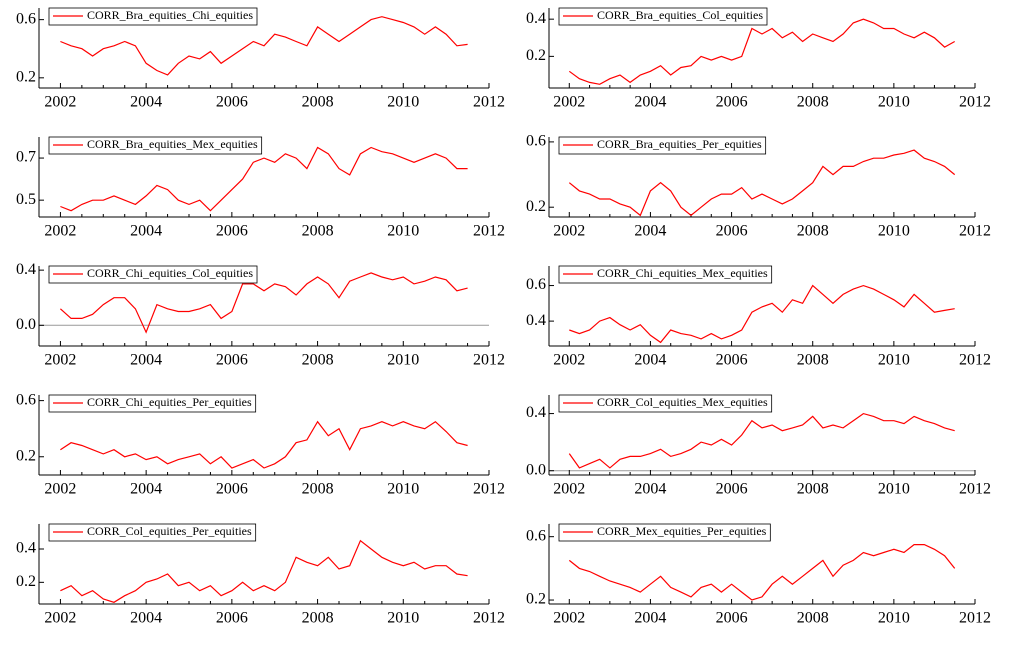 This screenshot has width=1018, height=645. I want to click on legend: CORR_Col_equities_Per_equities, so click(152, 532).